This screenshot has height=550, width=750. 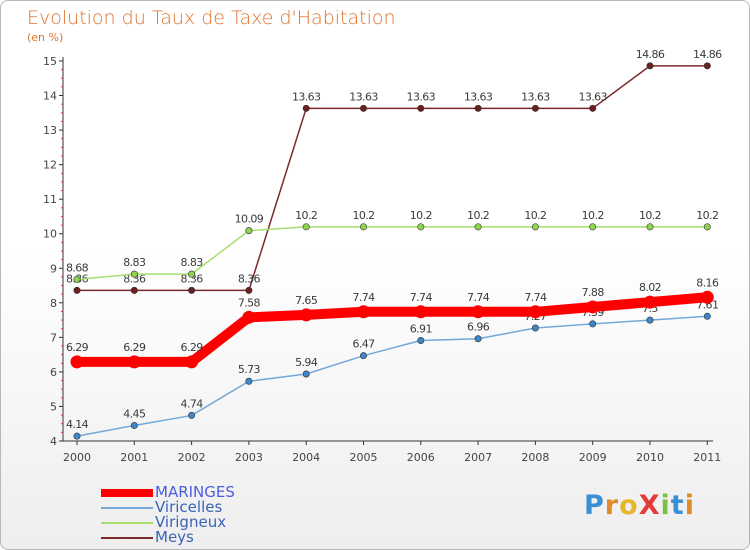 What do you see at coordinates (168, 522) in the screenshot?
I see `legend-item-virigneux: Virigneux` at bounding box center [168, 522].